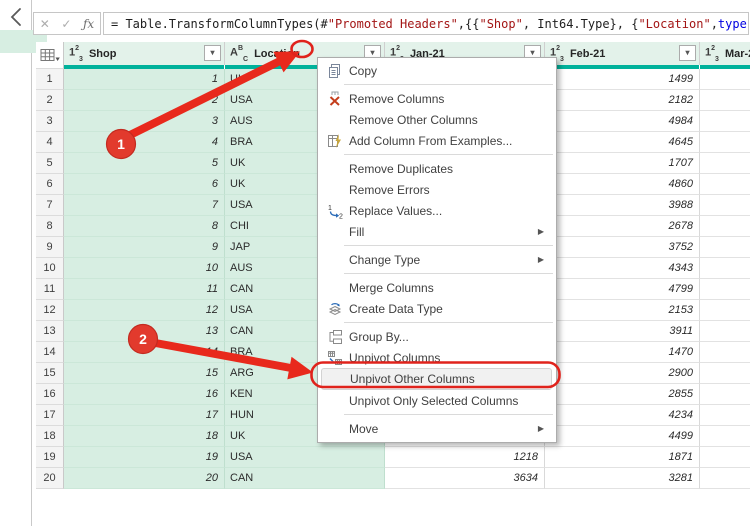  I want to click on cell-shop-r20: 20, so click(144, 478).